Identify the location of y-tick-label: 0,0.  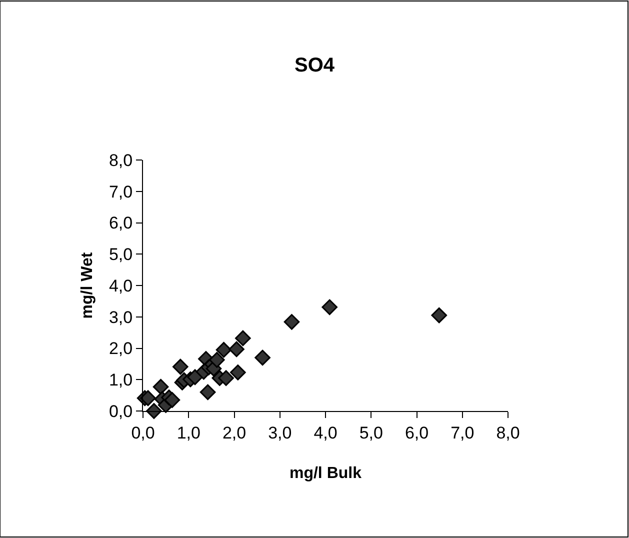
(120, 411).